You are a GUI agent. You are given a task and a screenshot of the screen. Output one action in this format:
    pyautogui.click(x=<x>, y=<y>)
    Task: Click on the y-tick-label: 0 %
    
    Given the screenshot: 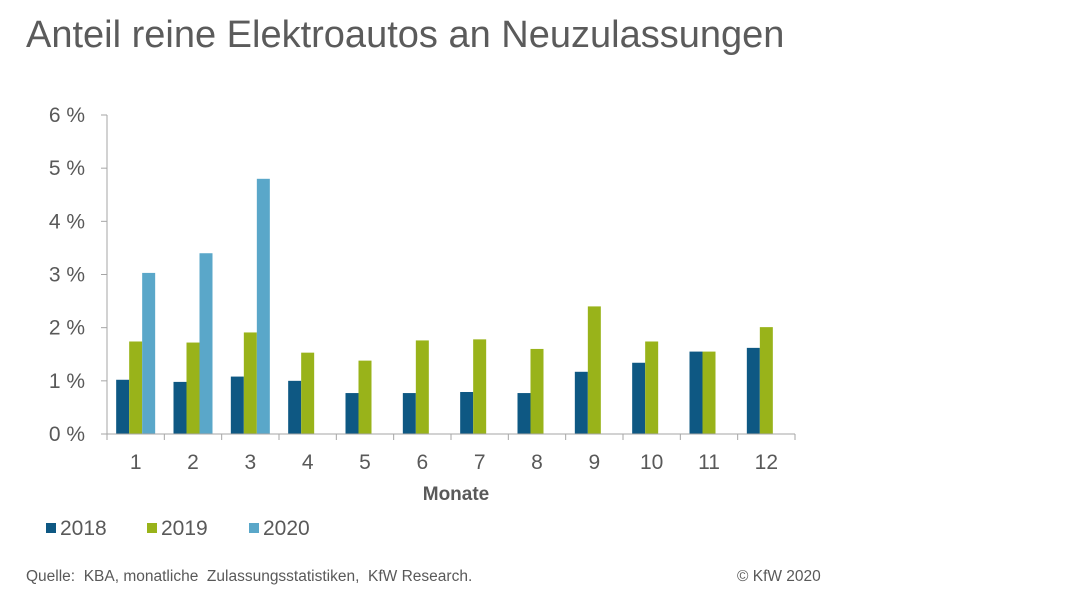 What is the action you would take?
    pyautogui.click(x=67, y=434)
    